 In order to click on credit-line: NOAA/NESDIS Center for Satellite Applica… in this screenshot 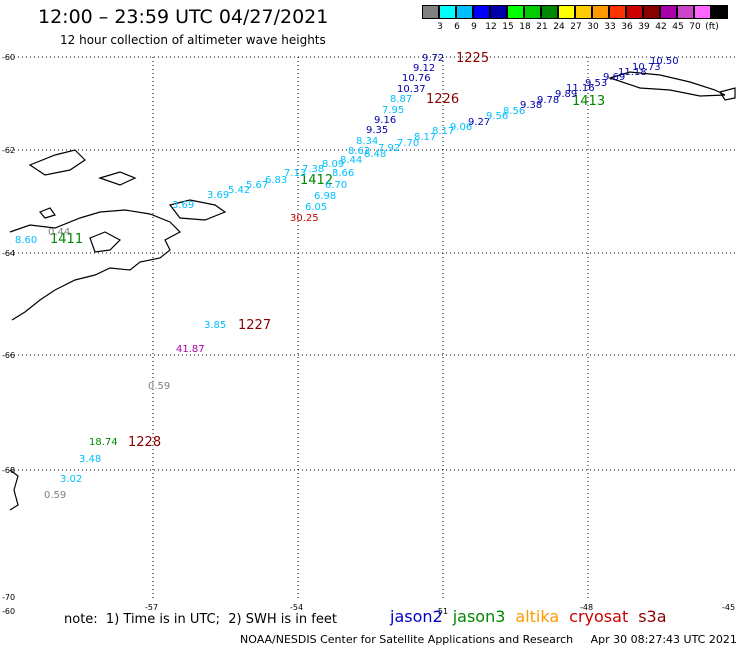, I will do `click(488, 639)`.